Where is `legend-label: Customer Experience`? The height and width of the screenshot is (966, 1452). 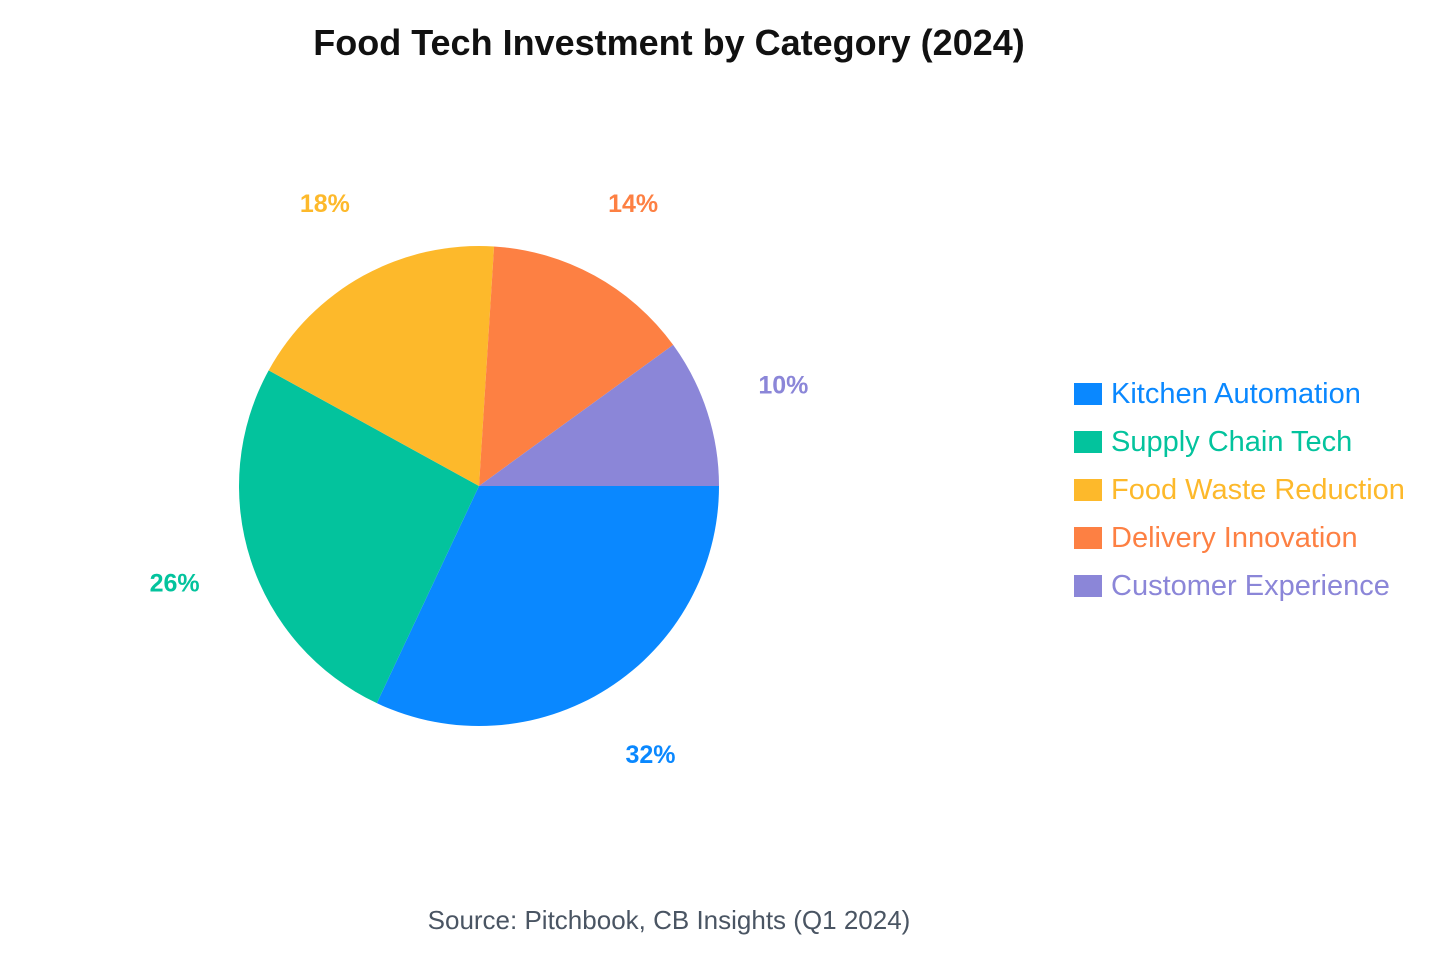
legend-label: Customer Experience is located at coordinates (1250, 585).